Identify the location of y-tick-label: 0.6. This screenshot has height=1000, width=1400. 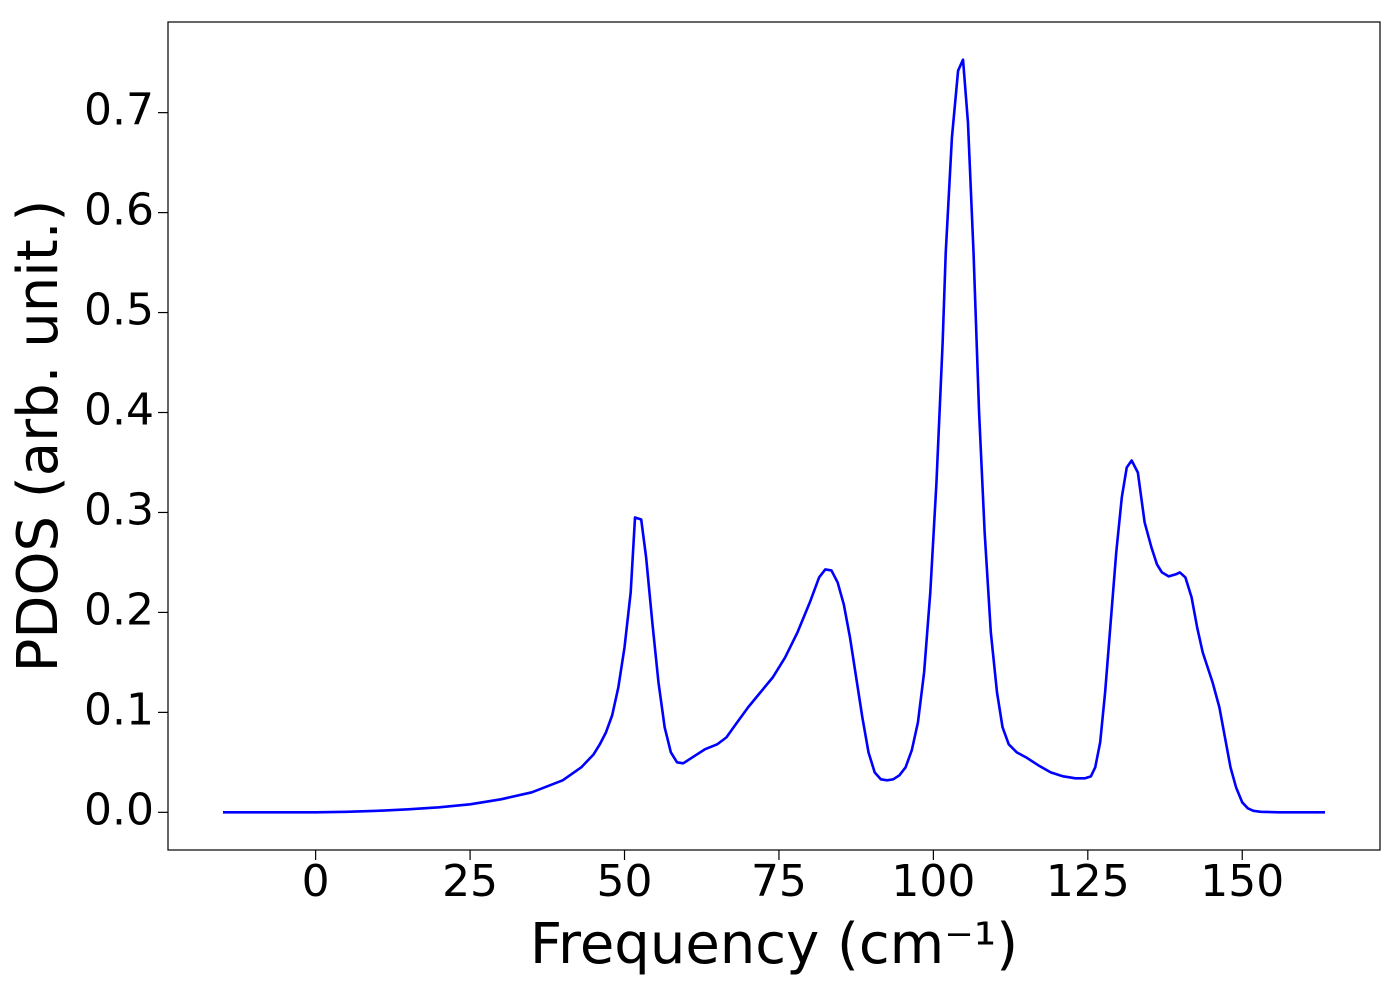
(119, 210).